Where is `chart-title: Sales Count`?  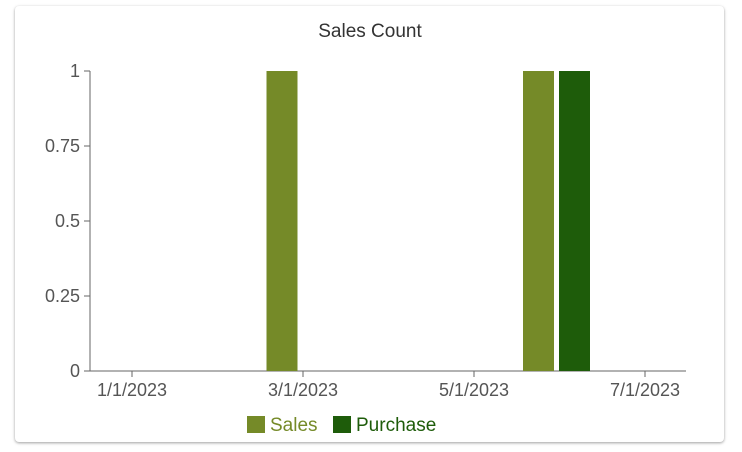
chart-title: Sales Count is located at coordinates (370, 31).